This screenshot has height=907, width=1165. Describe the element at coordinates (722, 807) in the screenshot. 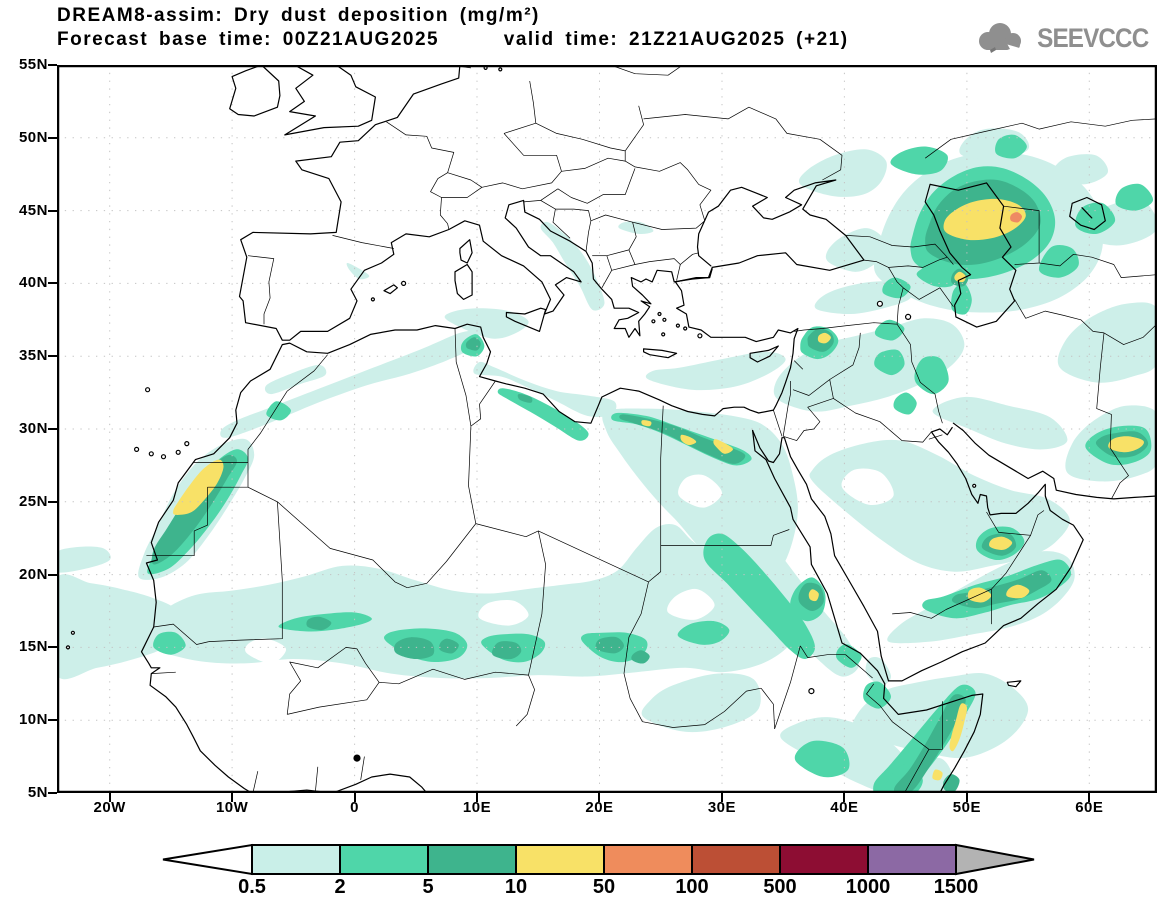

I see `lon-label: 30E` at that location.